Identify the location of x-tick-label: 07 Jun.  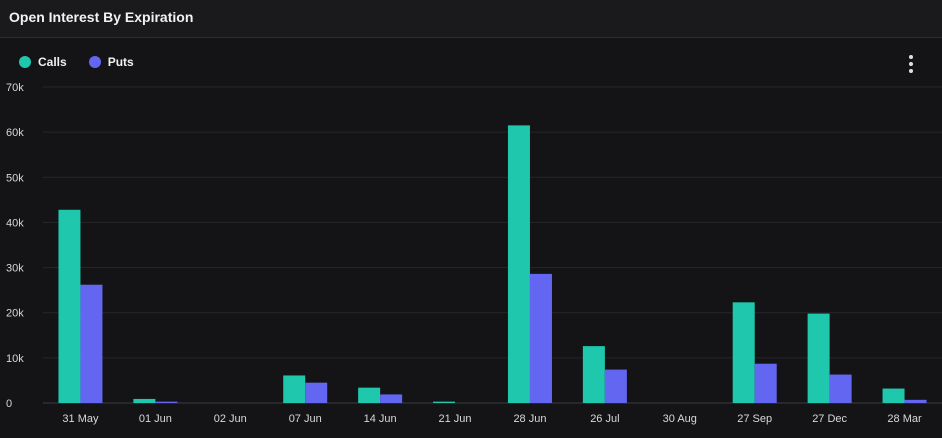
(305, 419).